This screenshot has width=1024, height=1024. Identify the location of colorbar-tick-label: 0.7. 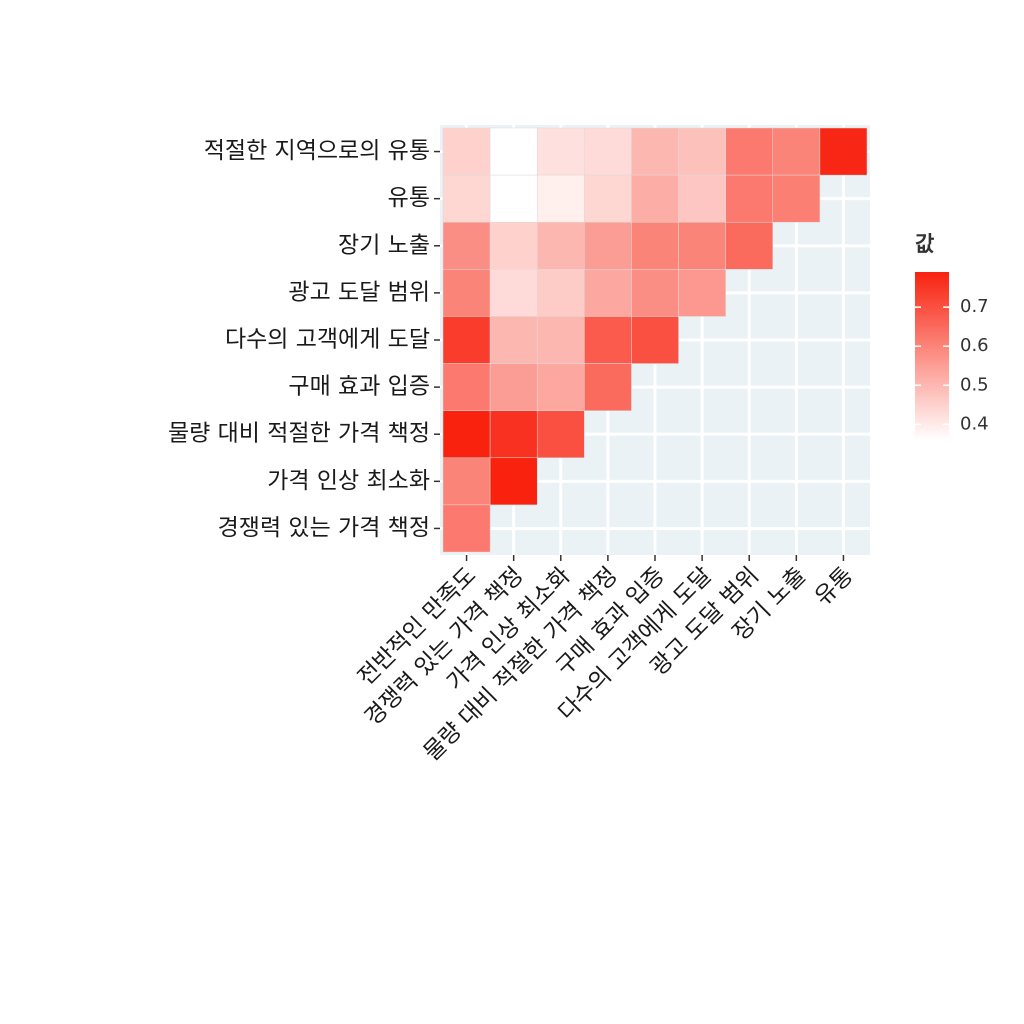
(974, 306).